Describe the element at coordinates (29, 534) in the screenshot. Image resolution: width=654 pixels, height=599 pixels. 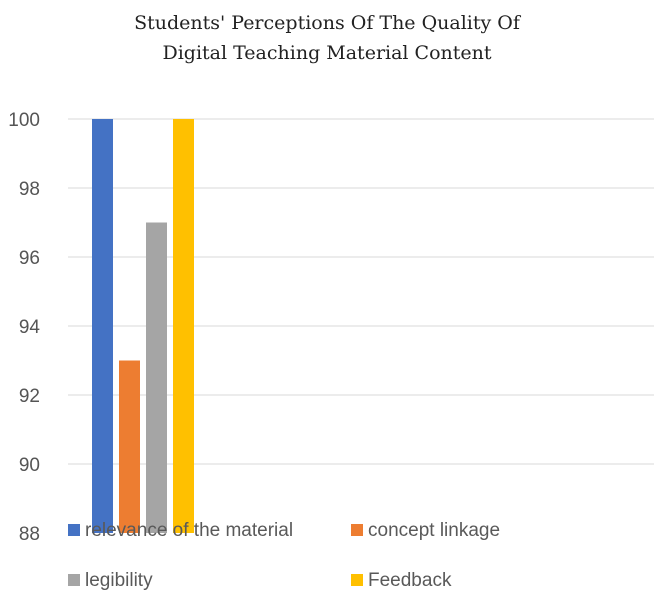
I see `y-tick-label: 88` at that location.